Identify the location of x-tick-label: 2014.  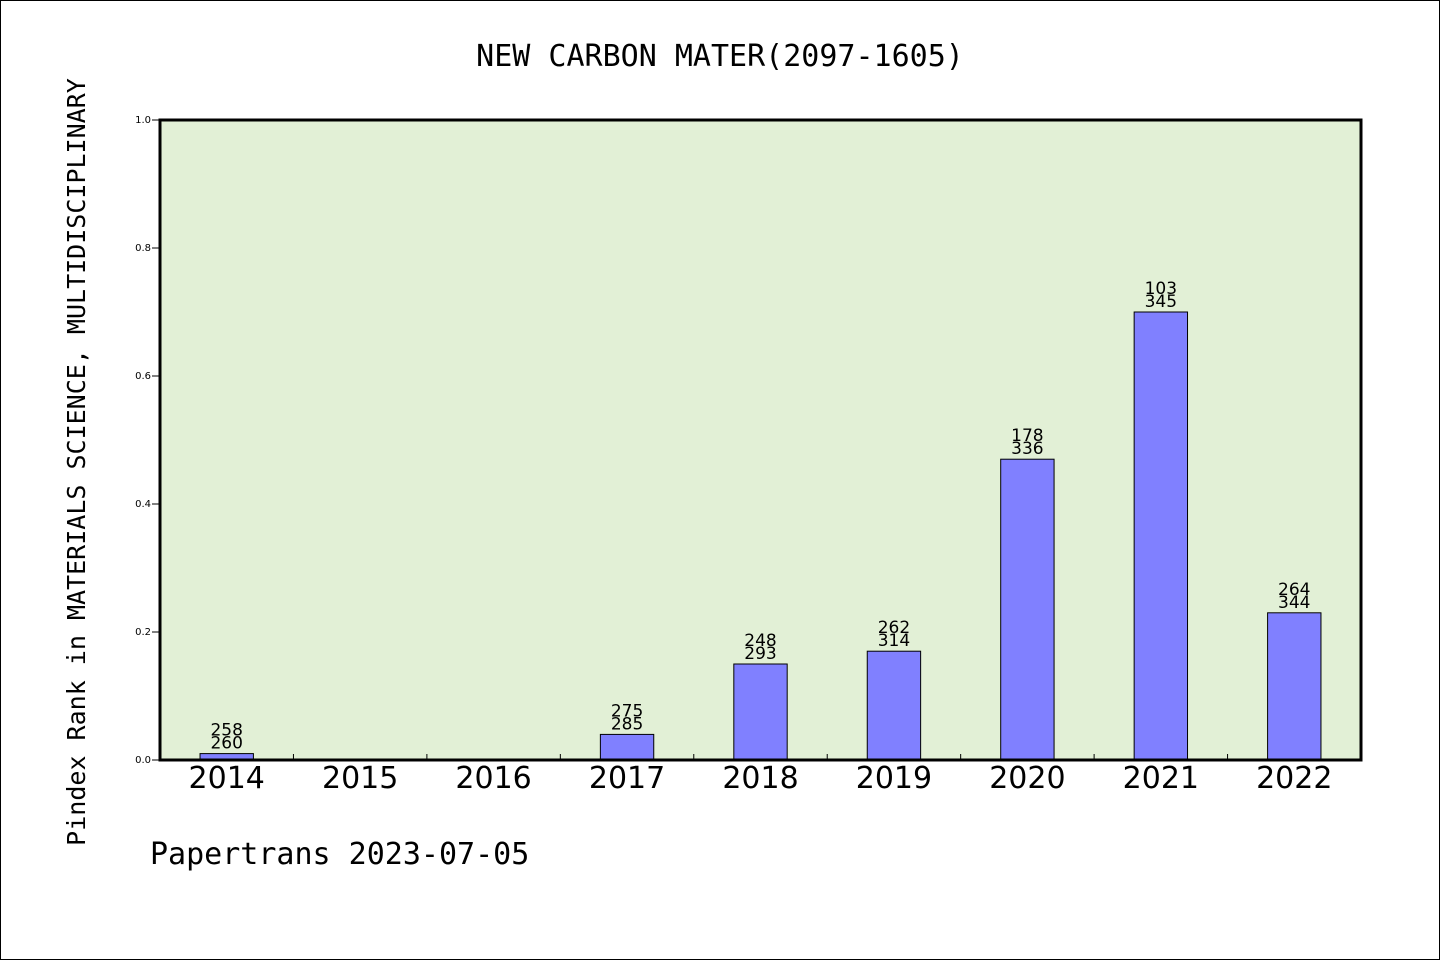
(227, 778).